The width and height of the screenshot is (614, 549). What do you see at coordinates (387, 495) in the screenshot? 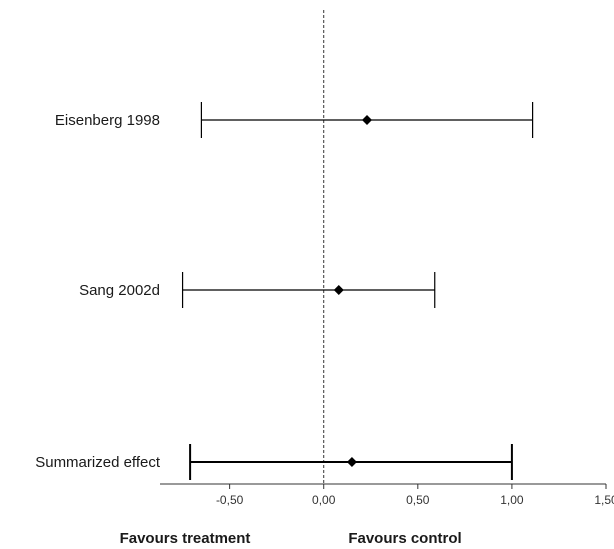
I see `x-axis: -0,50 0,00 0,50 1,00 1,50` at bounding box center [387, 495].